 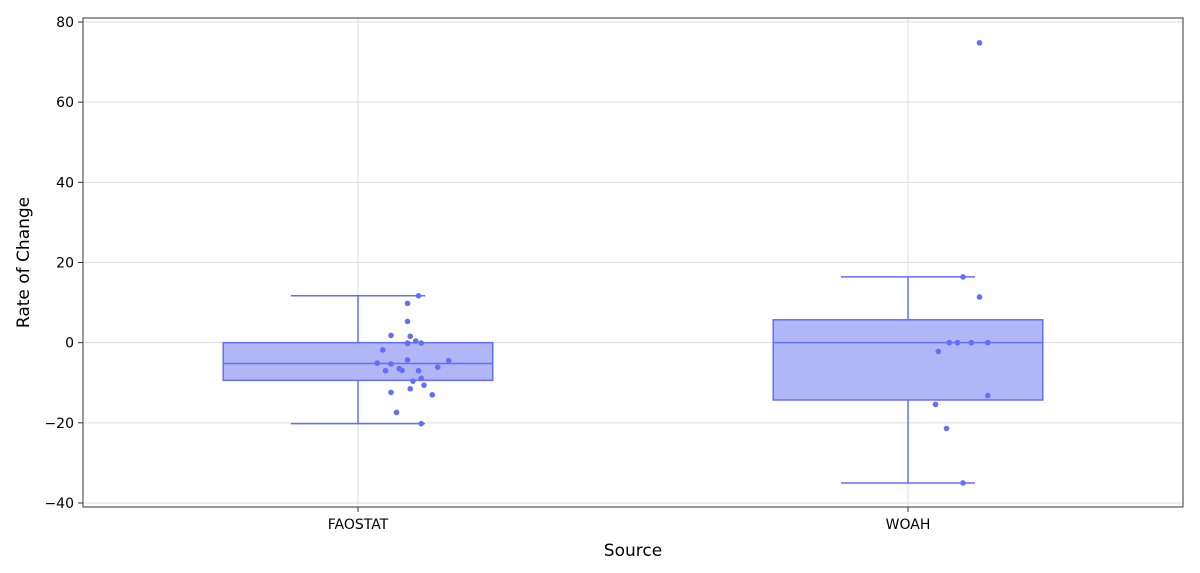 What do you see at coordinates (69, 344) in the screenshot?
I see `y-tick-label: 0` at bounding box center [69, 344].